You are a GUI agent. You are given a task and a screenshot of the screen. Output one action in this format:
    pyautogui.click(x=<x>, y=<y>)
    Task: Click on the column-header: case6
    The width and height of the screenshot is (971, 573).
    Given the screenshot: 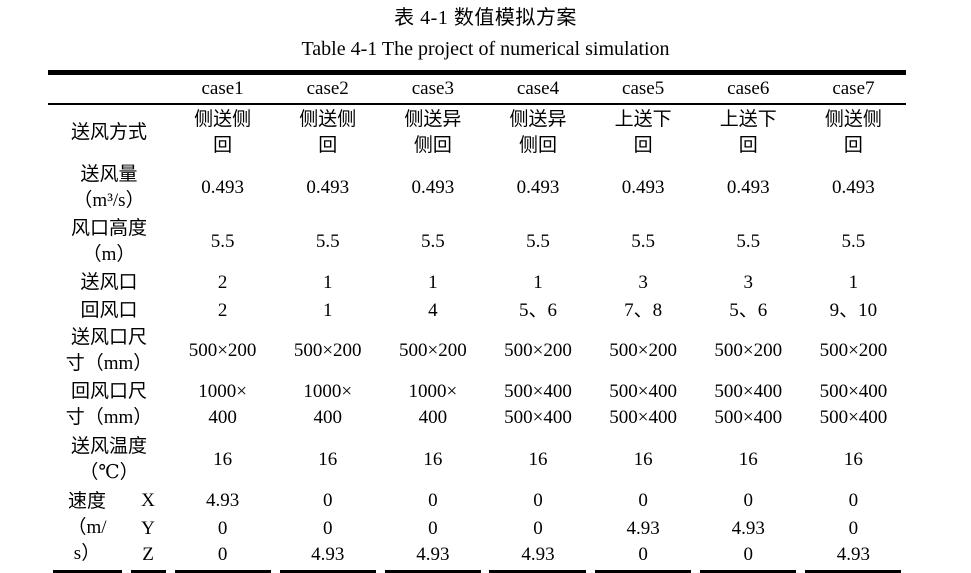 What is the action you would take?
    pyautogui.click(x=748, y=88)
    